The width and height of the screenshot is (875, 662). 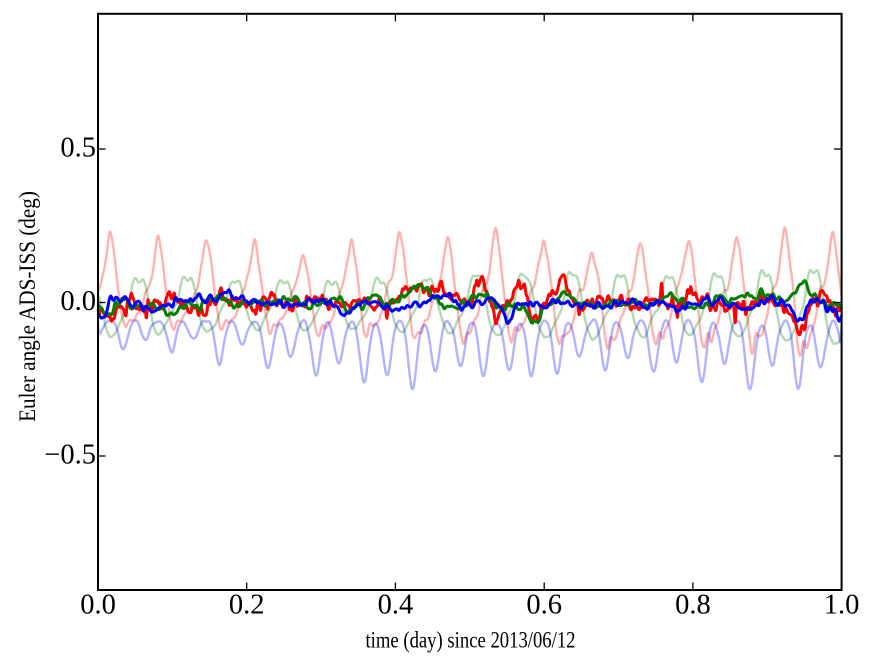 What do you see at coordinates (470, 640) in the screenshot?
I see `svg-text: time (day) since 2013/06/12` at bounding box center [470, 640].